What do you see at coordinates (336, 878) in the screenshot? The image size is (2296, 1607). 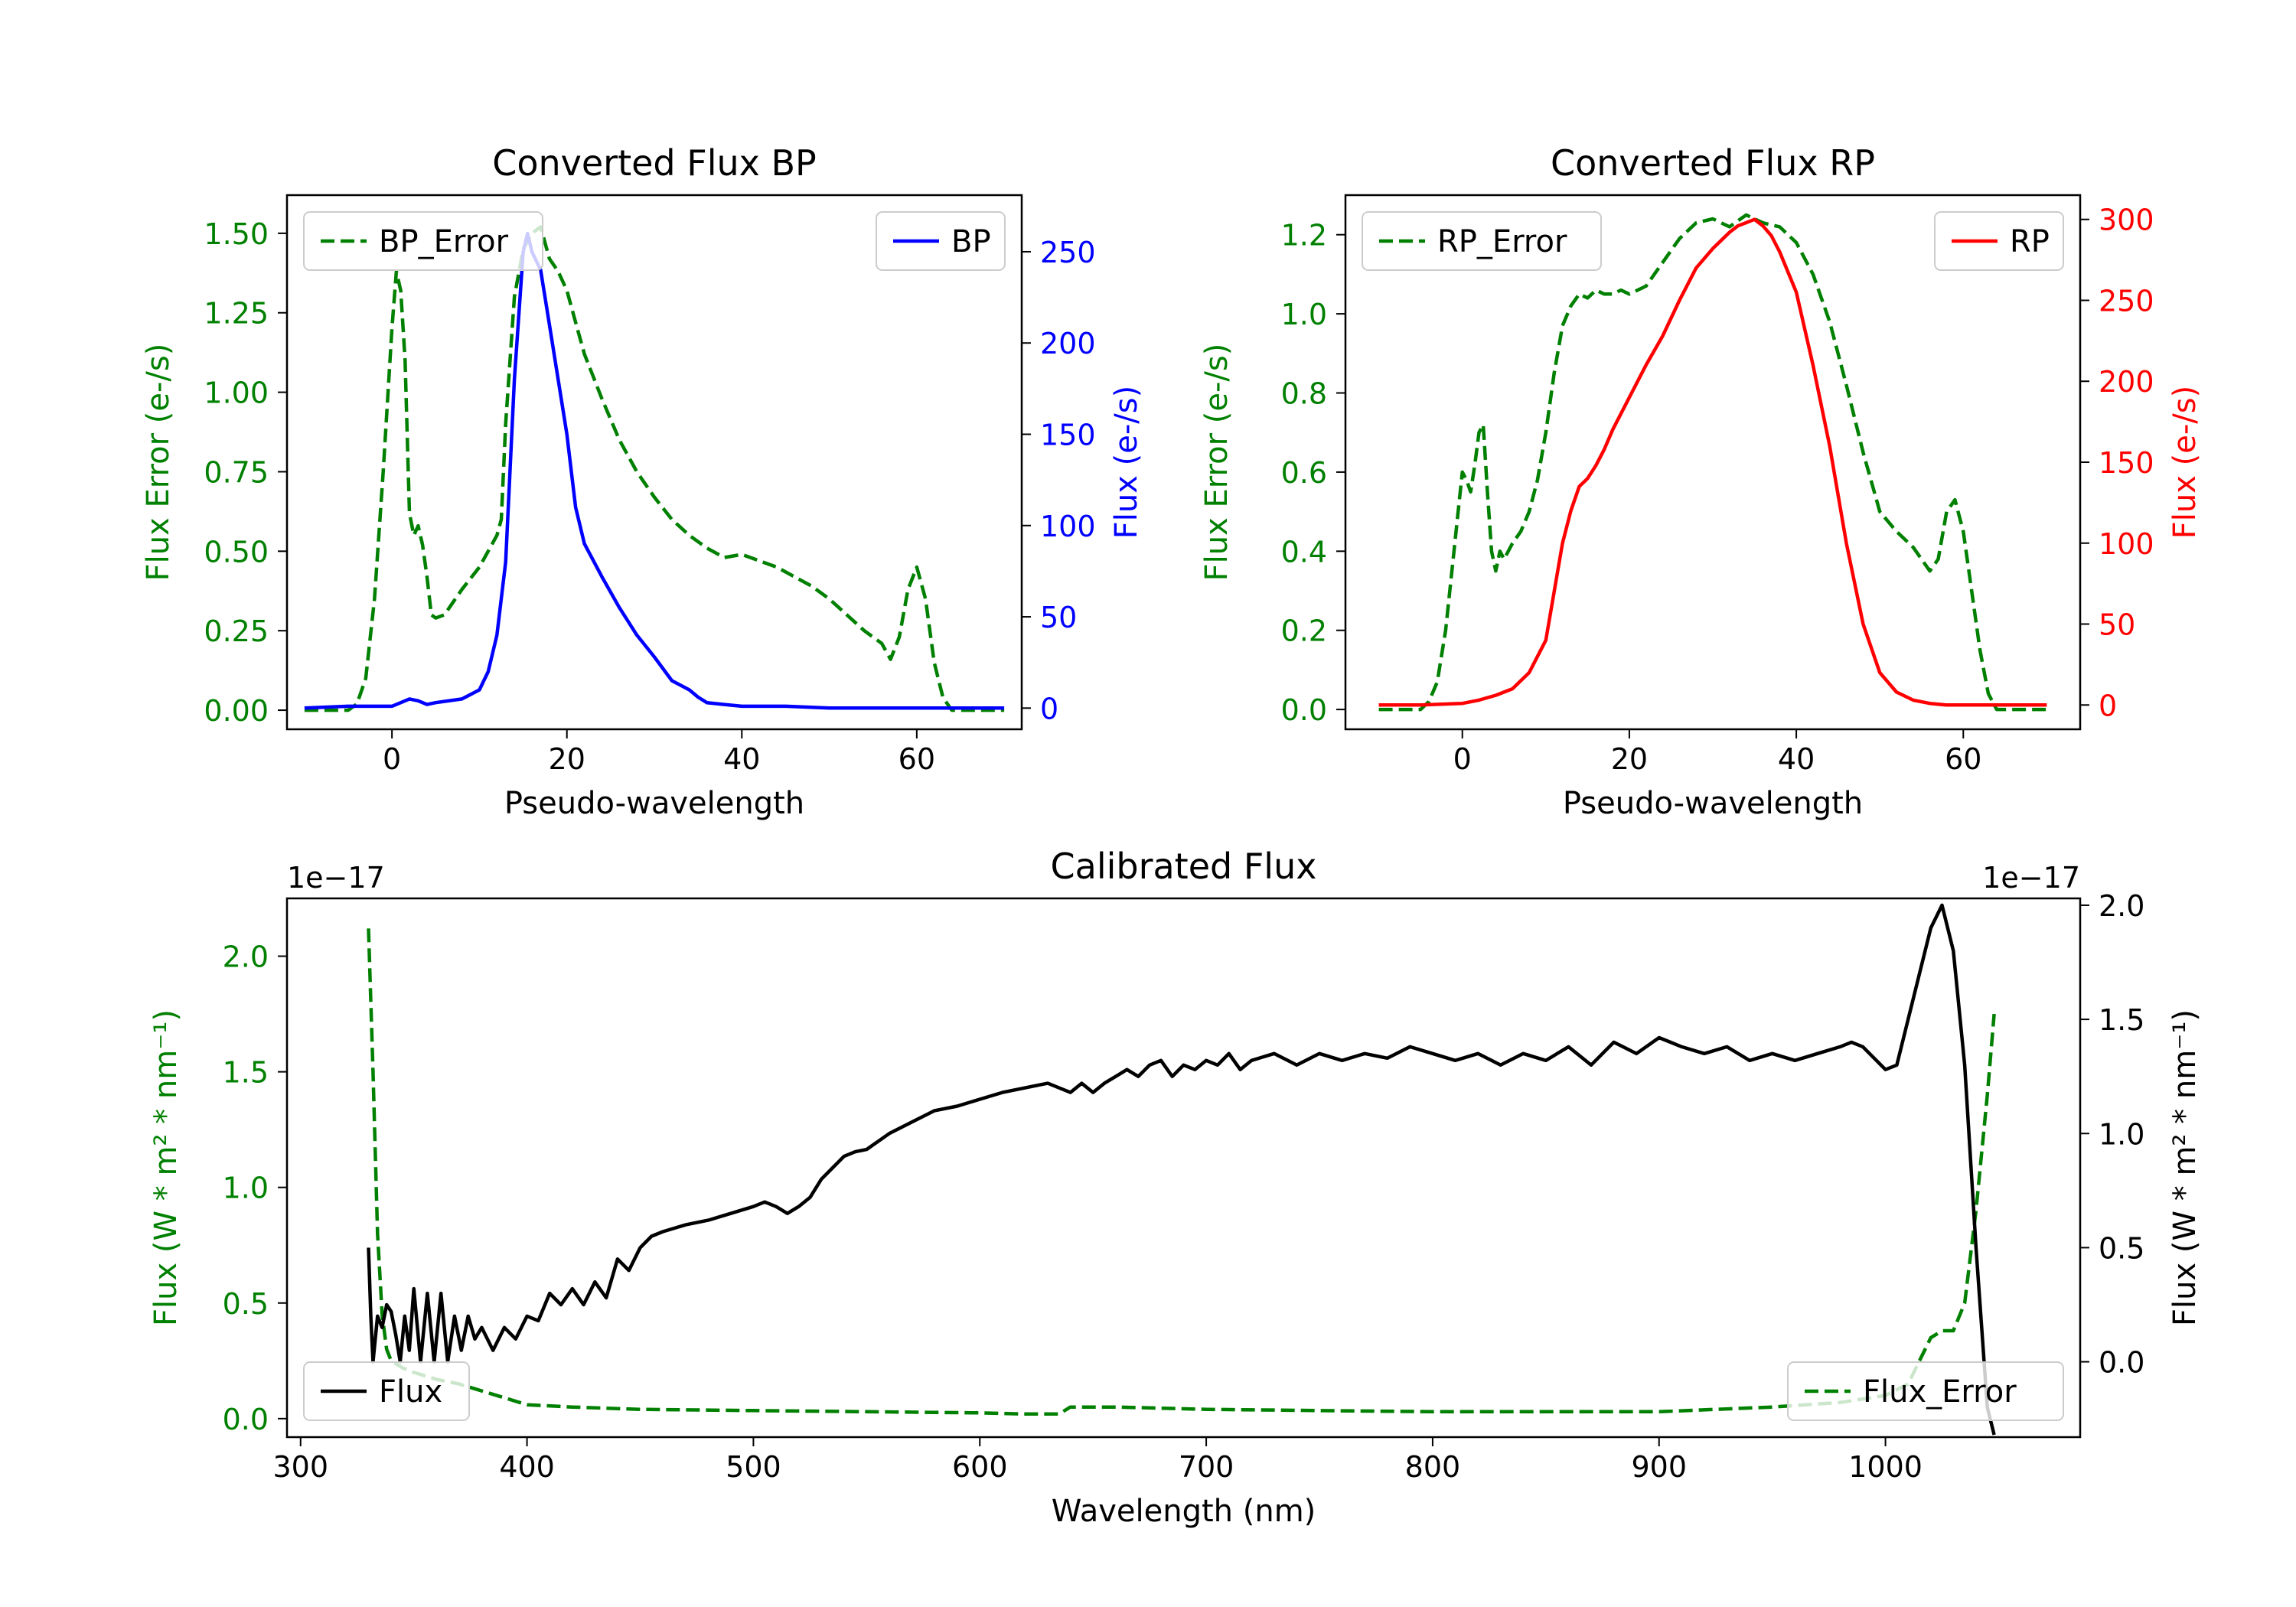 I see `y-left-offset-text: 1e−17` at bounding box center [336, 878].